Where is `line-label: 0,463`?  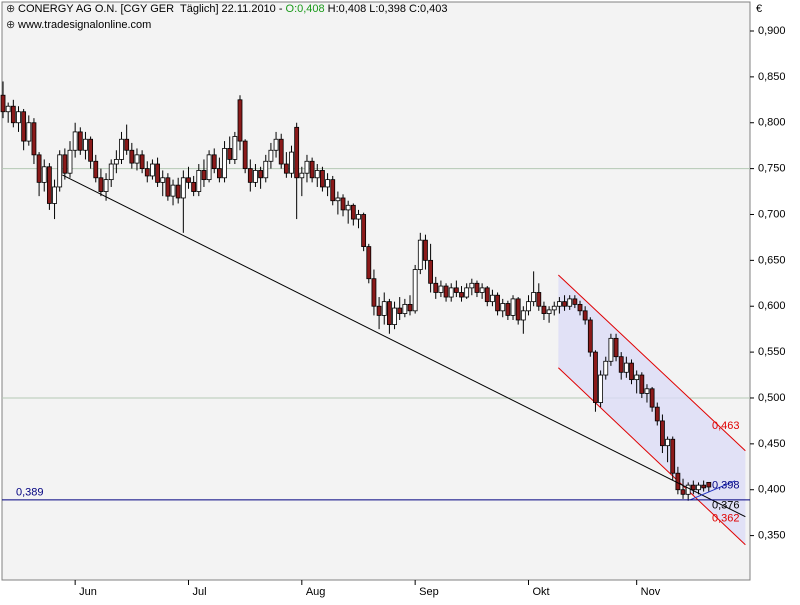
line-label: 0,463 is located at coordinates (726, 426).